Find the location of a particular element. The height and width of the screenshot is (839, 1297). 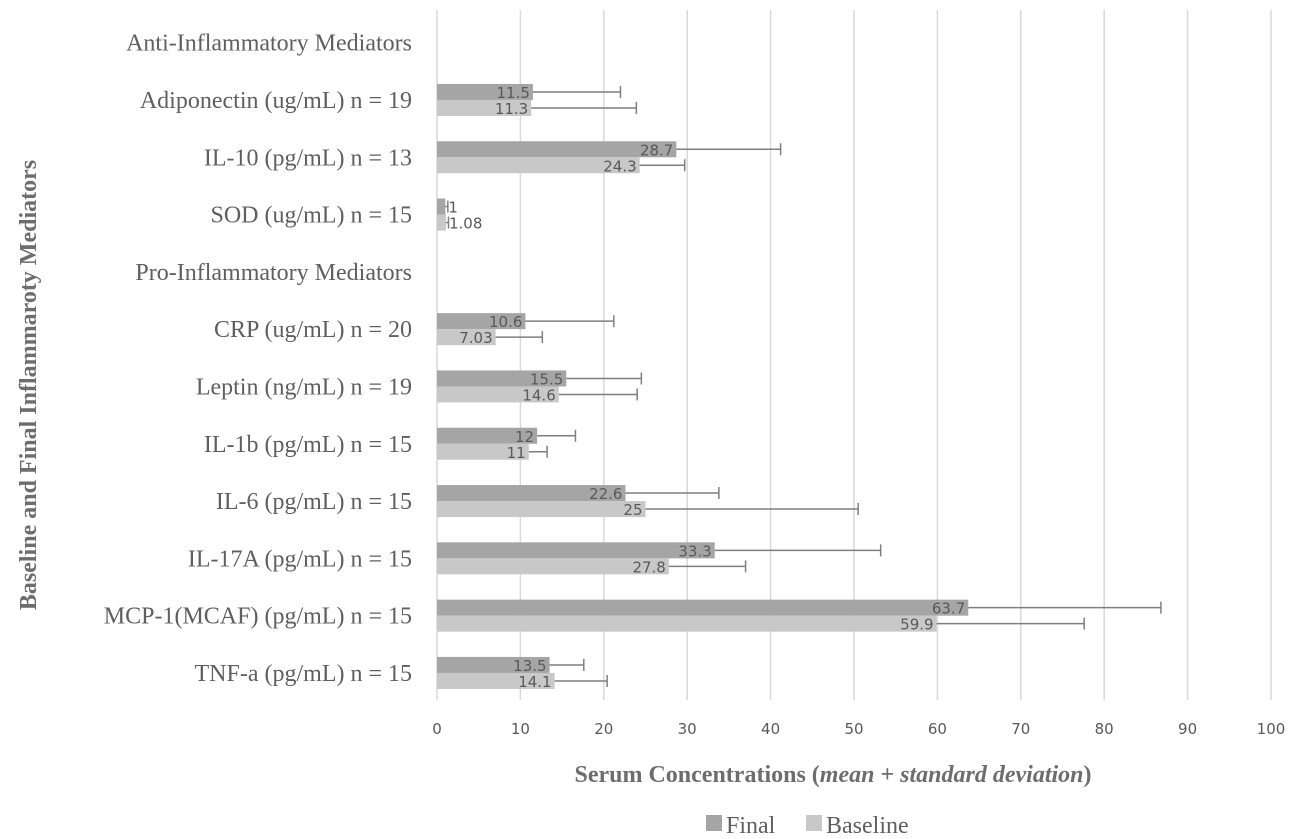

category-label: TNF-a (pg/mL) n = 15 is located at coordinates (304, 674).